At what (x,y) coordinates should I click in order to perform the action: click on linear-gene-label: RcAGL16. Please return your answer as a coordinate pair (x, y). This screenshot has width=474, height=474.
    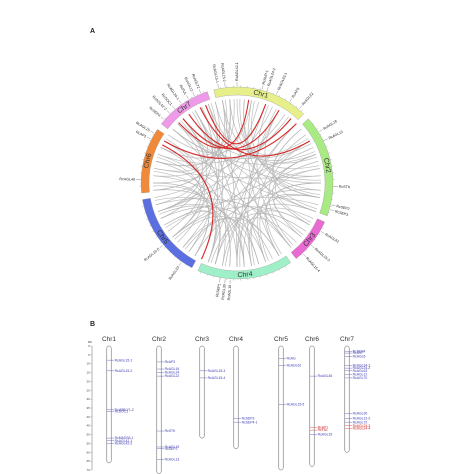
    Looking at the image, I should click on (172, 369).